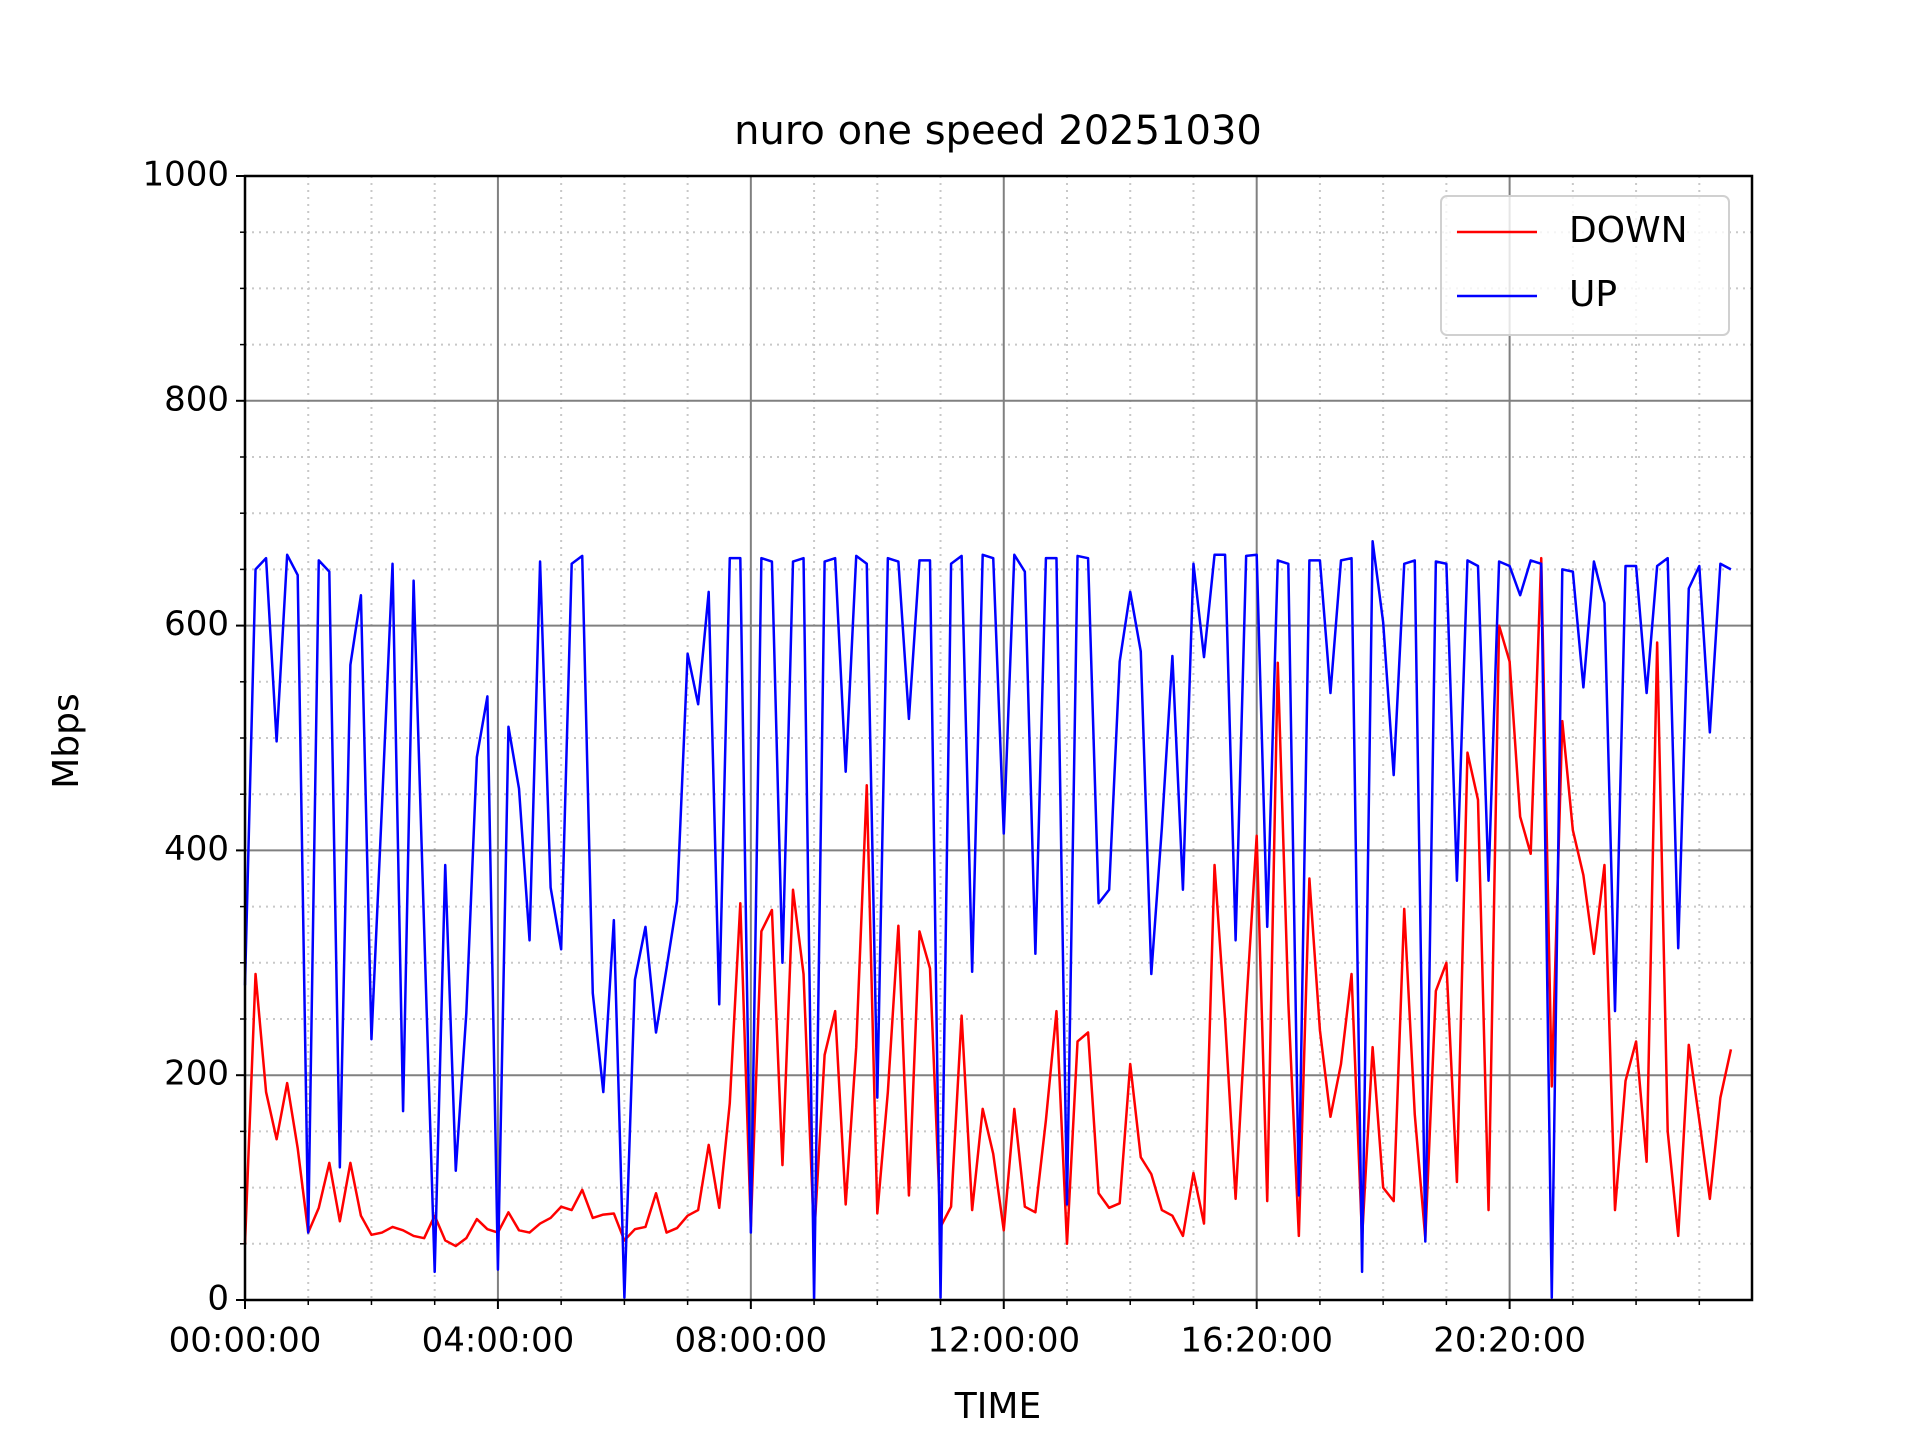 This screenshot has height=1440, width=1920. I want to click on y-tick-label: 400, so click(196, 849).